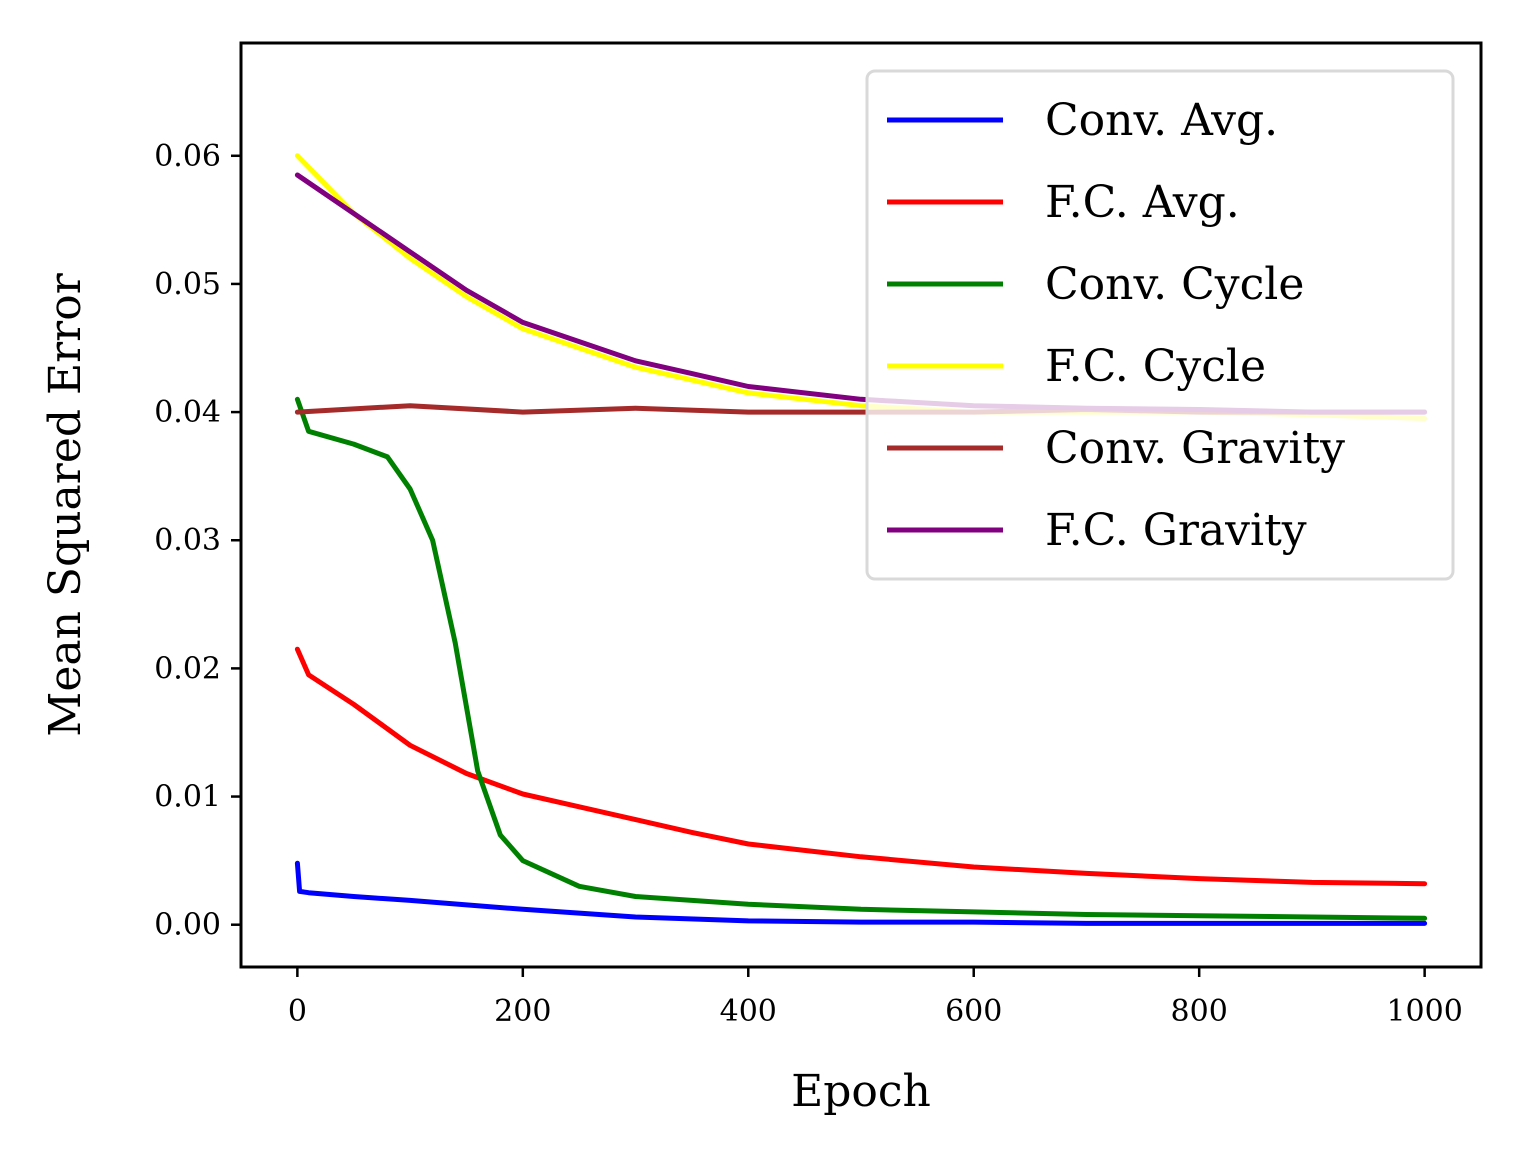 This screenshot has height=1160, width=1524. Describe the element at coordinates (187, 540) in the screenshot. I see `y-tick-label: 0.03` at that location.